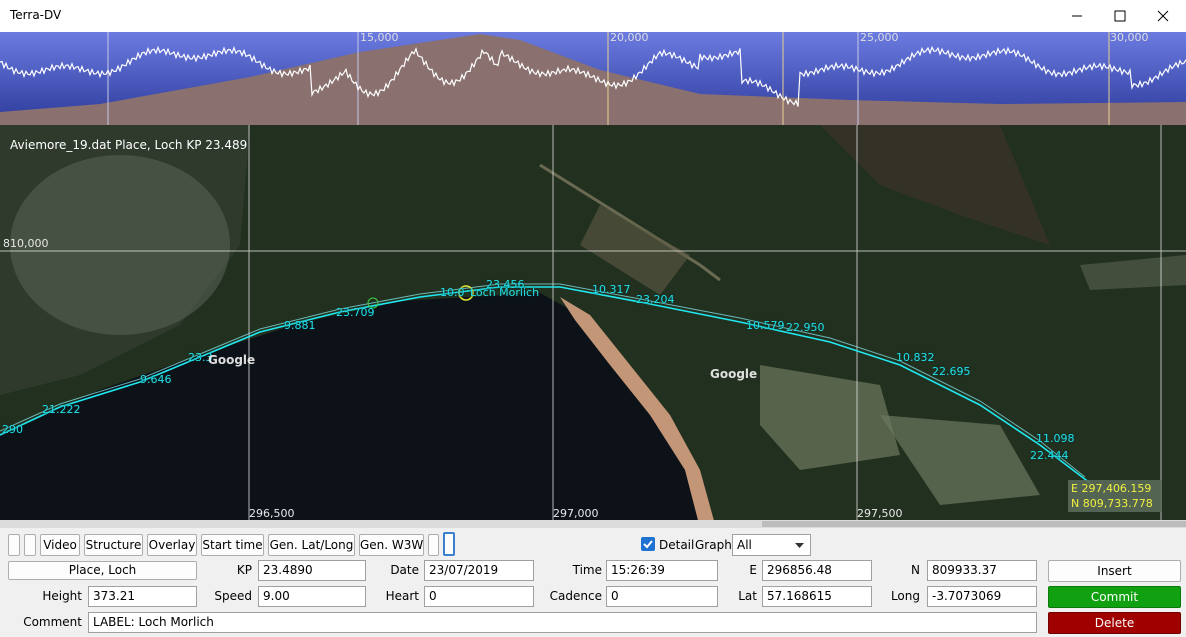 The width and height of the screenshot is (1186, 637). I want to click on track-label: 10.317, so click(611, 289).